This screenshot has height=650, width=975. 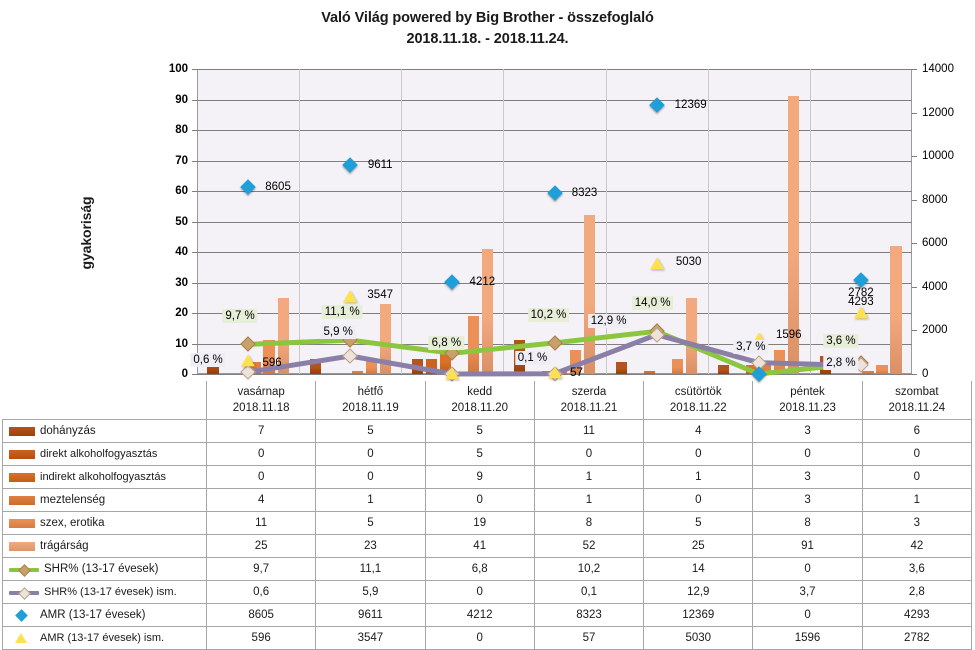 What do you see at coordinates (698, 408) in the screenshot?
I see `day-date: 2018.11.22` at bounding box center [698, 408].